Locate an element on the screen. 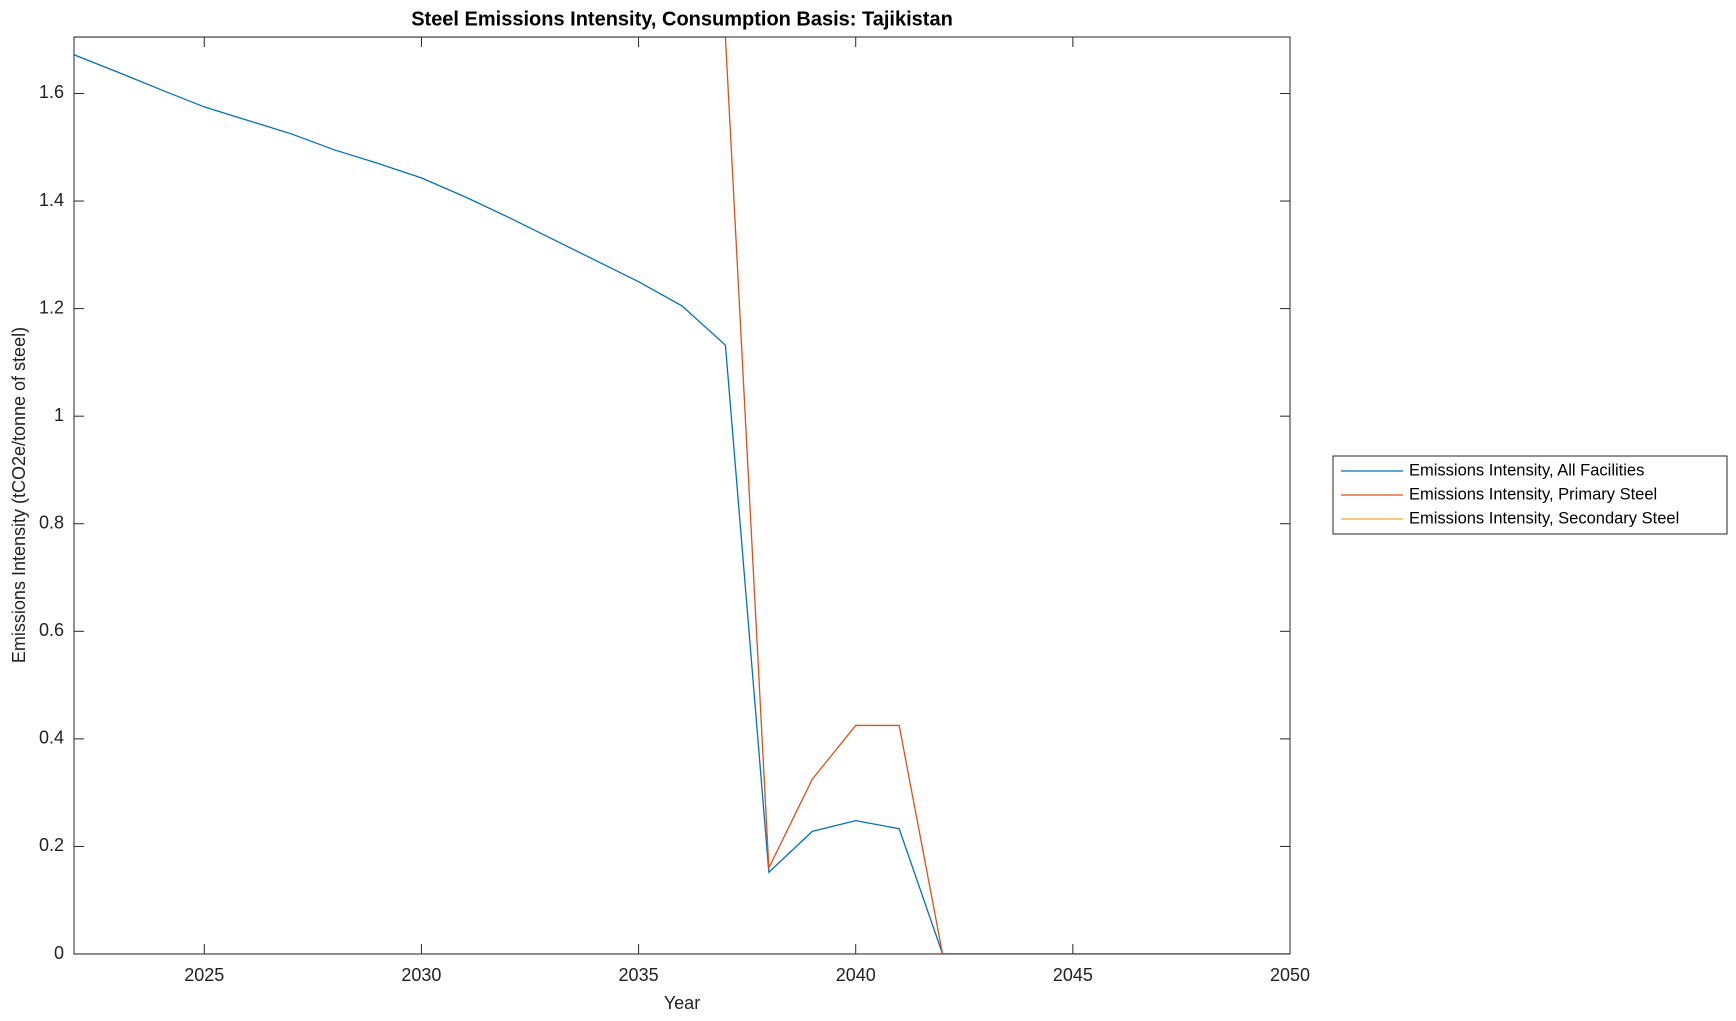 The height and width of the screenshot is (1021, 1736). y-tick-label: 0.8 is located at coordinates (51, 522).